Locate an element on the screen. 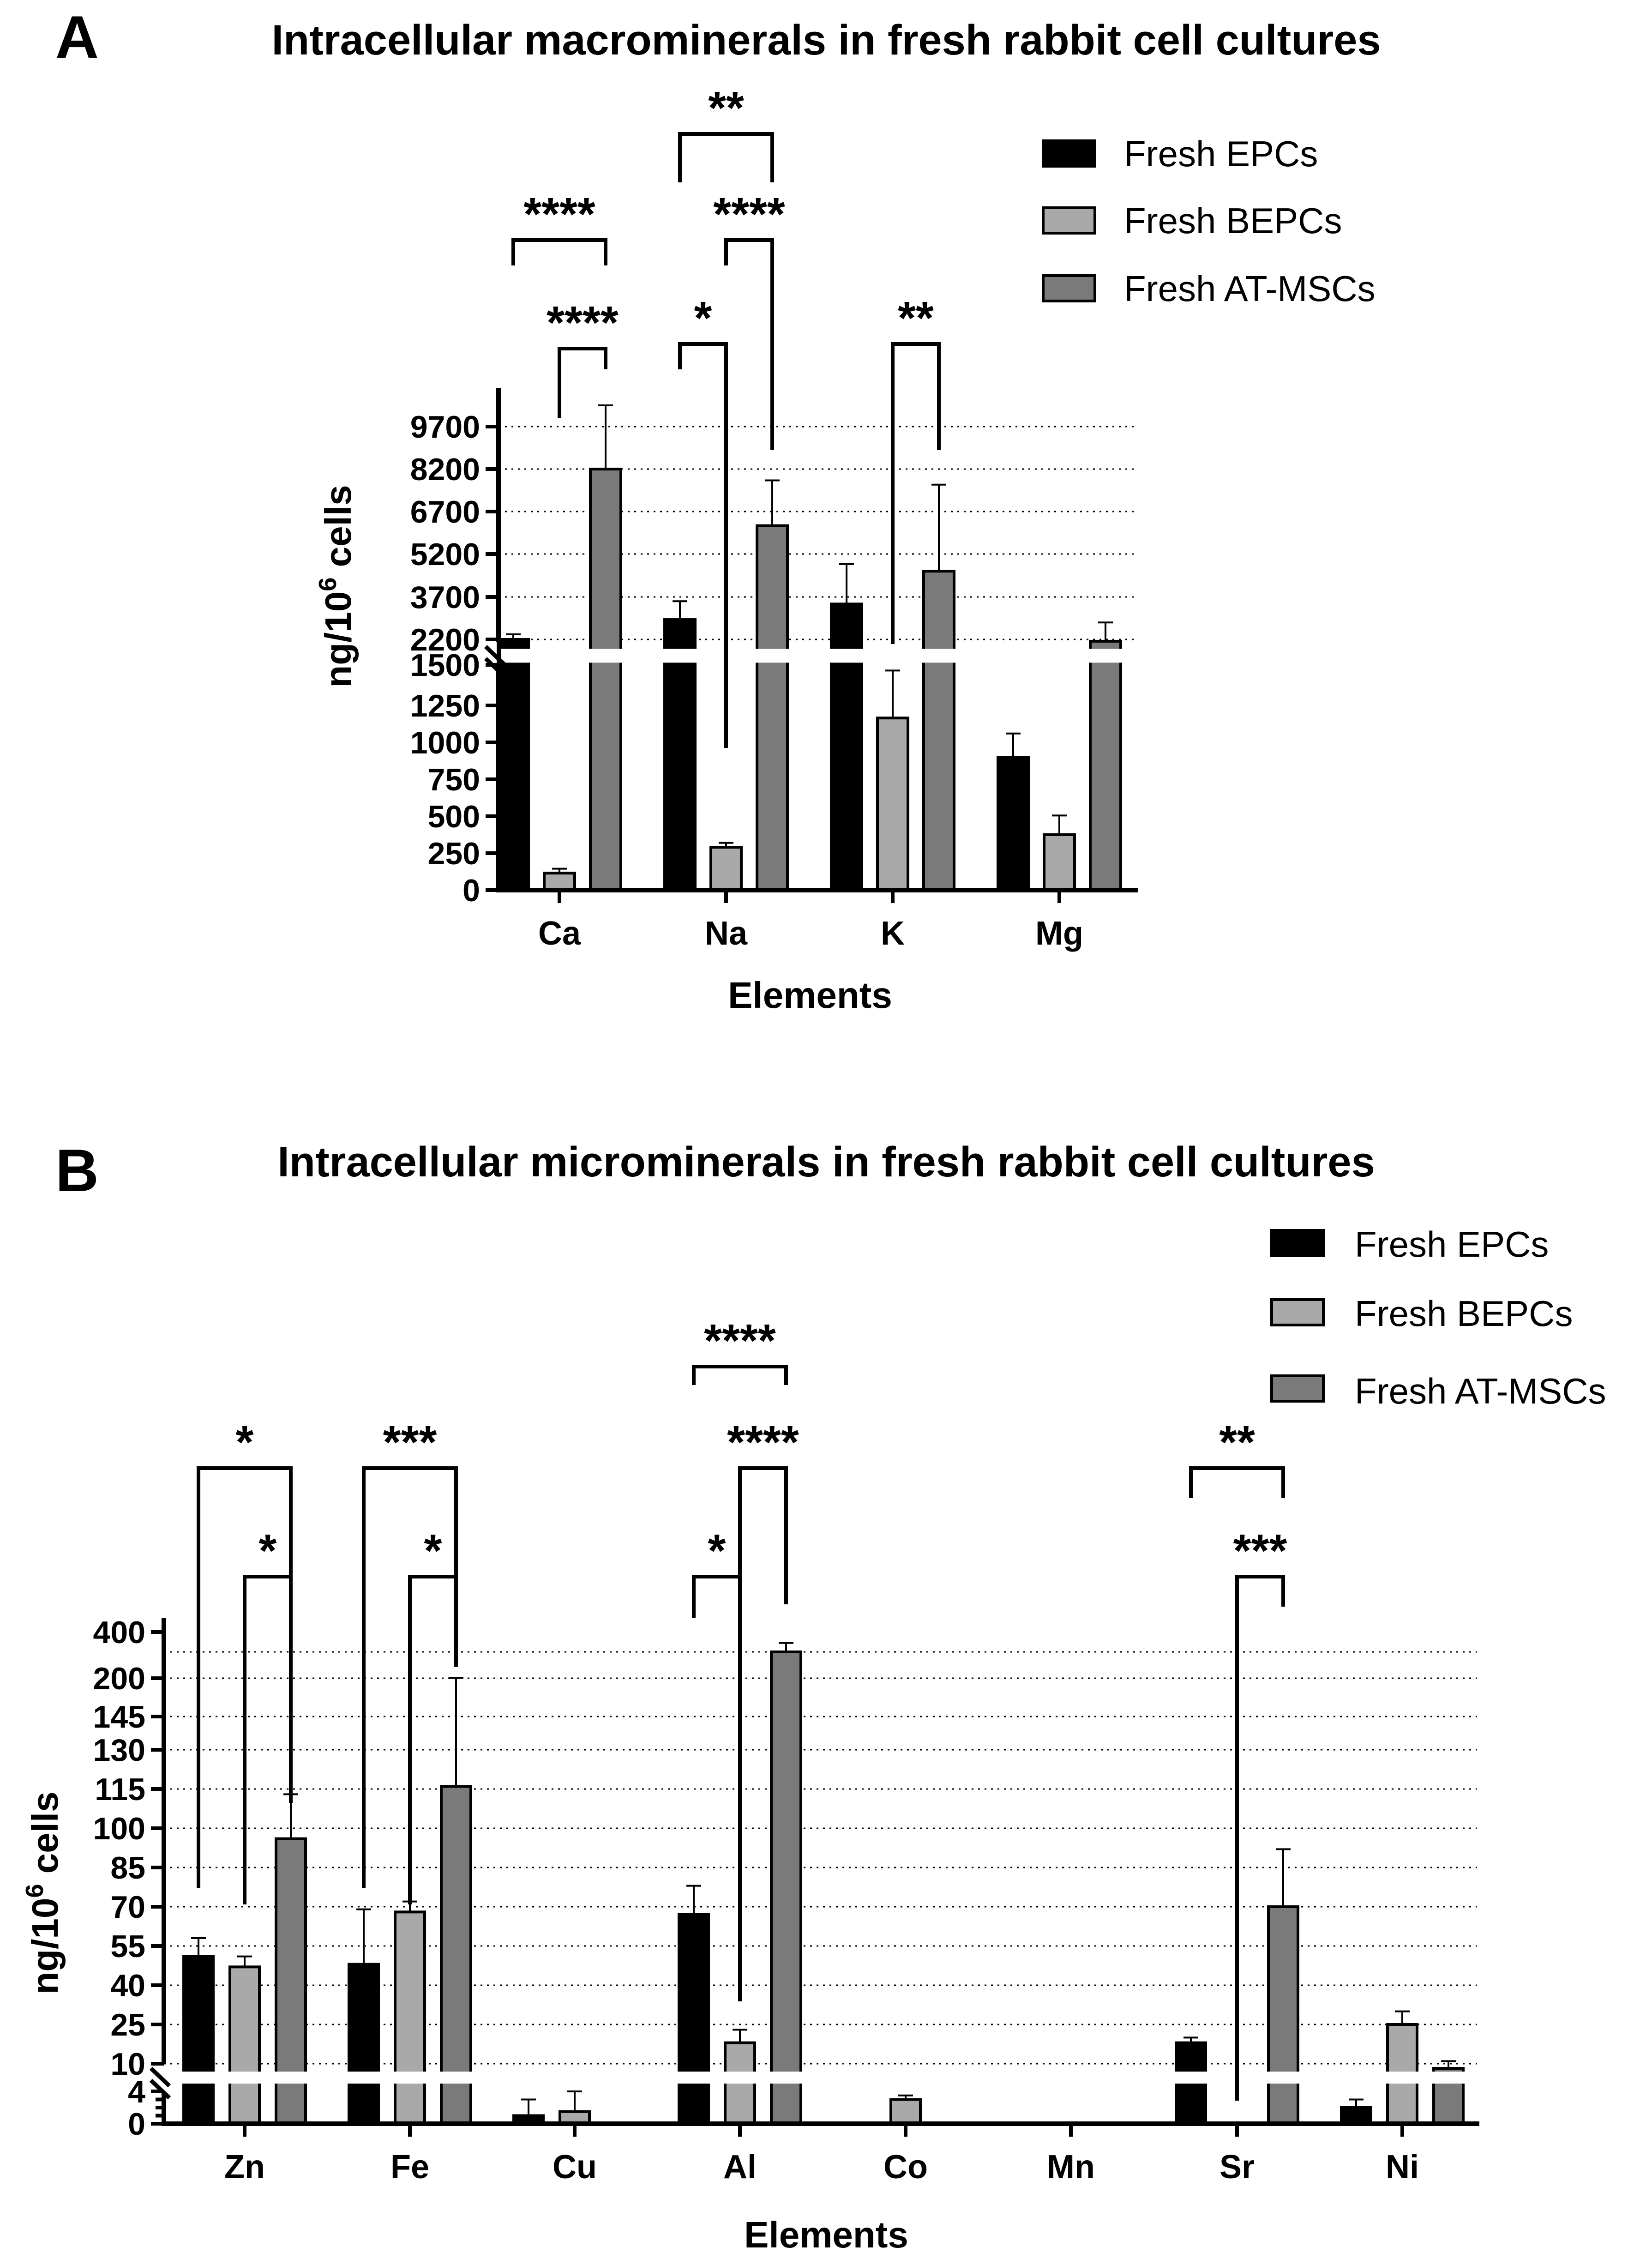  x-tick-label-mg: Mg is located at coordinates (1059, 933).